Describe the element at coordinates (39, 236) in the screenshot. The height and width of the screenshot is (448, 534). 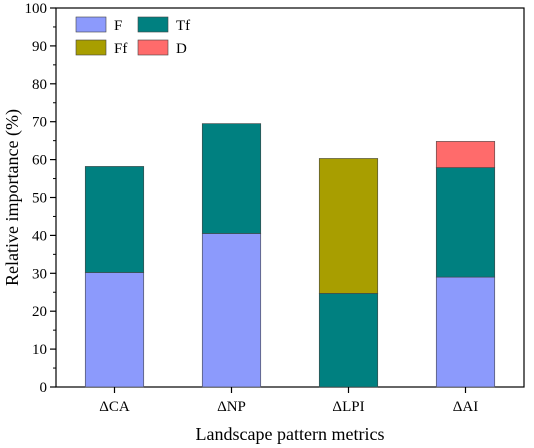
I see `y-tick-label: 40` at that location.